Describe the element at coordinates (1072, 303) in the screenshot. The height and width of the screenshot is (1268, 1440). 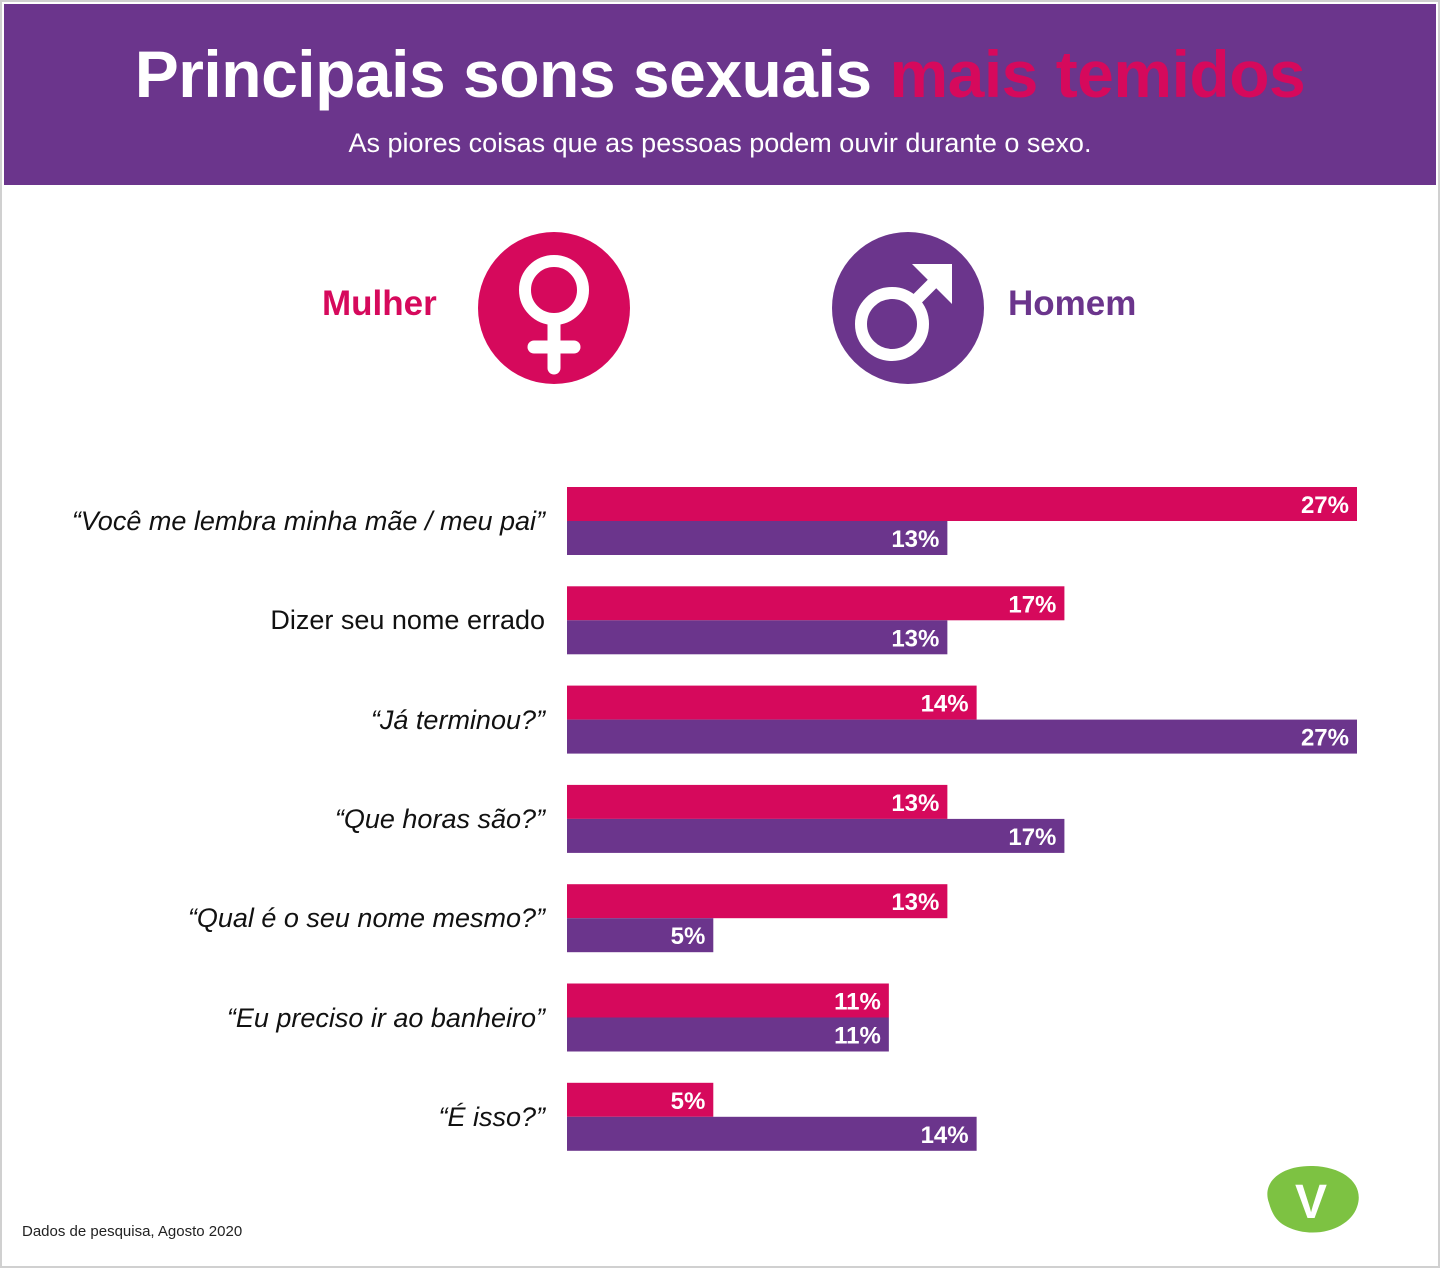
I see `legend-male-label: Homem` at that location.